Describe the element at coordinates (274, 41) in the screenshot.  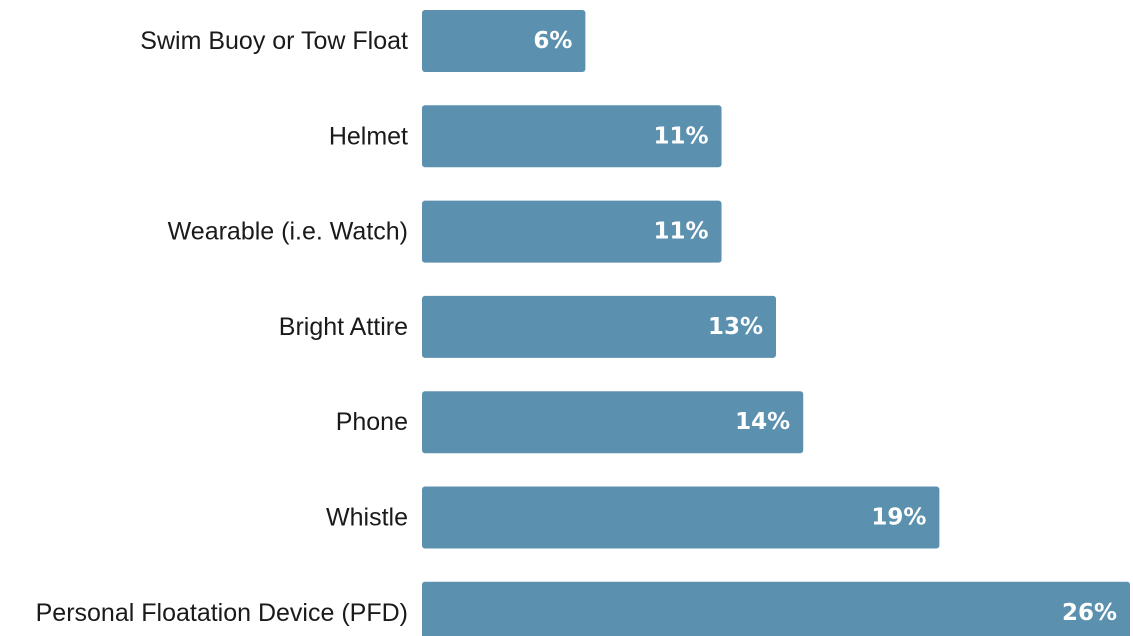
I see `category-label: Swim Buoy or Tow Float` at that location.